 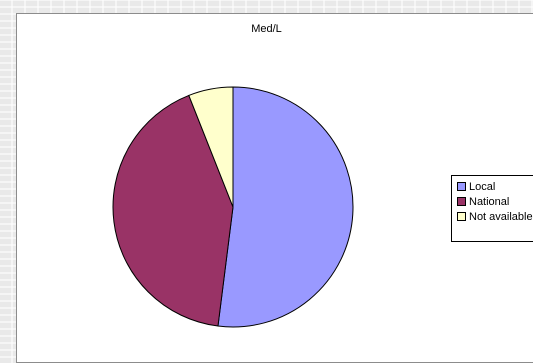 What do you see at coordinates (461, 201) in the screenshot?
I see `legend-swatch-national` at bounding box center [461, 201].